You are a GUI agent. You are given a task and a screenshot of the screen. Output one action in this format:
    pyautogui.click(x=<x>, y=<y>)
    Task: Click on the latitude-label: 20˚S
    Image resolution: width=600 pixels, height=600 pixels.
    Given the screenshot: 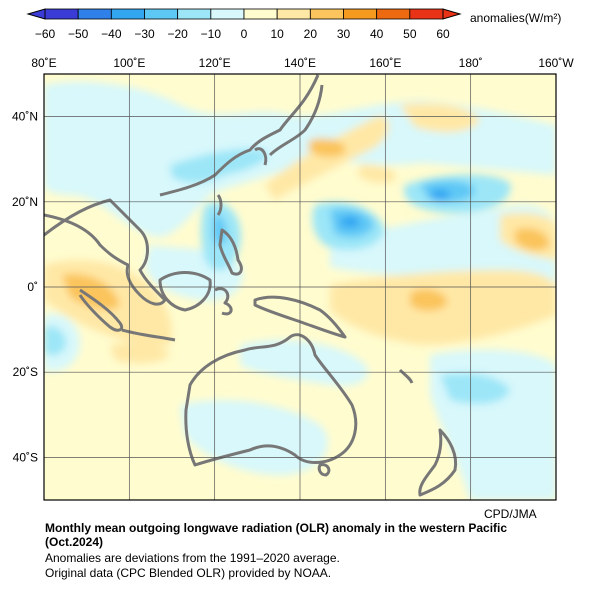 What is the action you would take?
    pyautogui.click(x=25, y=372)
    